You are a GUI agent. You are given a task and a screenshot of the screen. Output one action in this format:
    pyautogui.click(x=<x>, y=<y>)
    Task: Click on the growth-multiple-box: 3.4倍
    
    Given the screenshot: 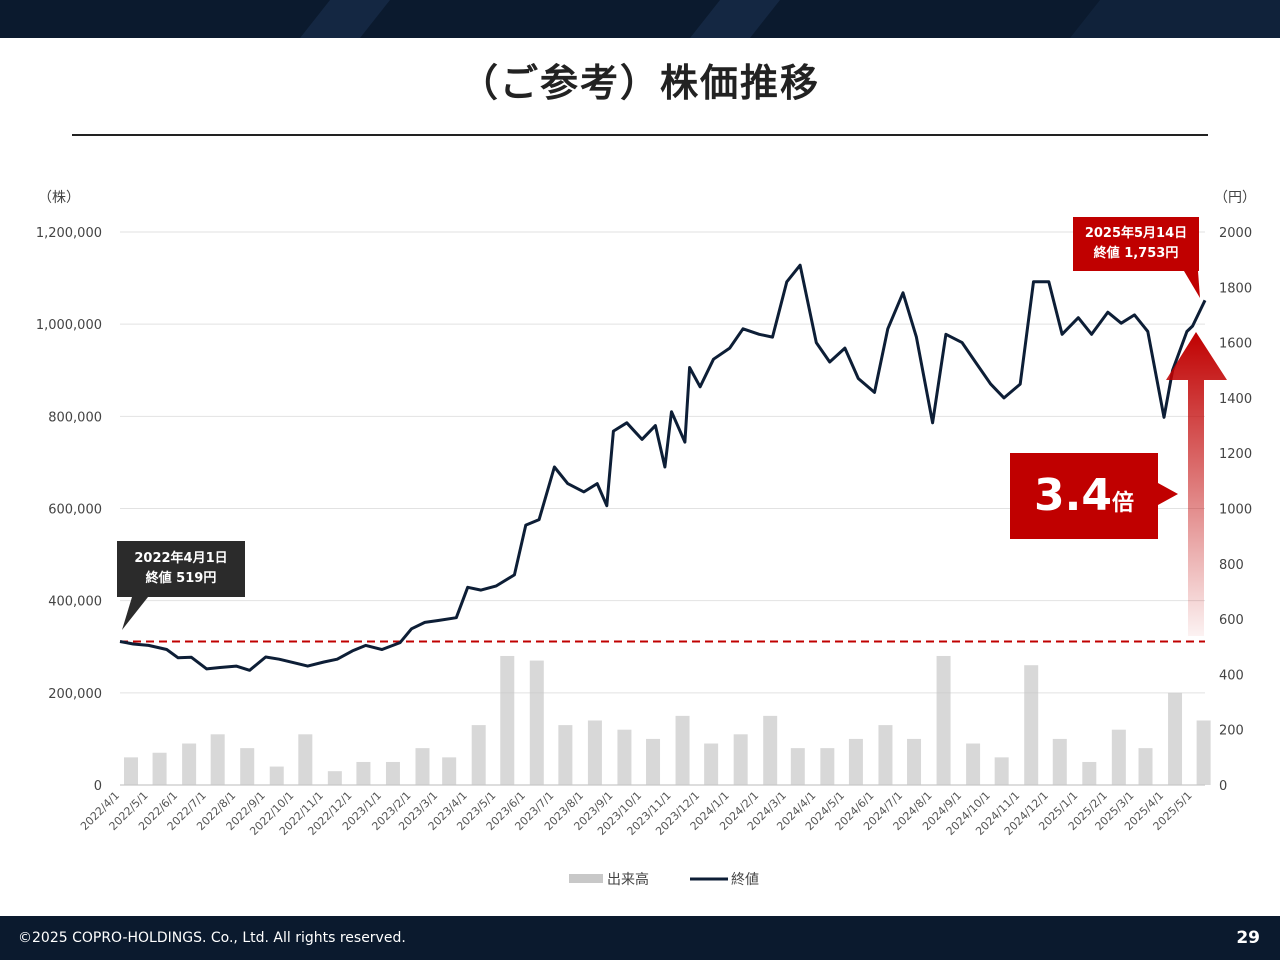 What is the action you would take?
    pyautogui.click(x=1084, y=496)
    